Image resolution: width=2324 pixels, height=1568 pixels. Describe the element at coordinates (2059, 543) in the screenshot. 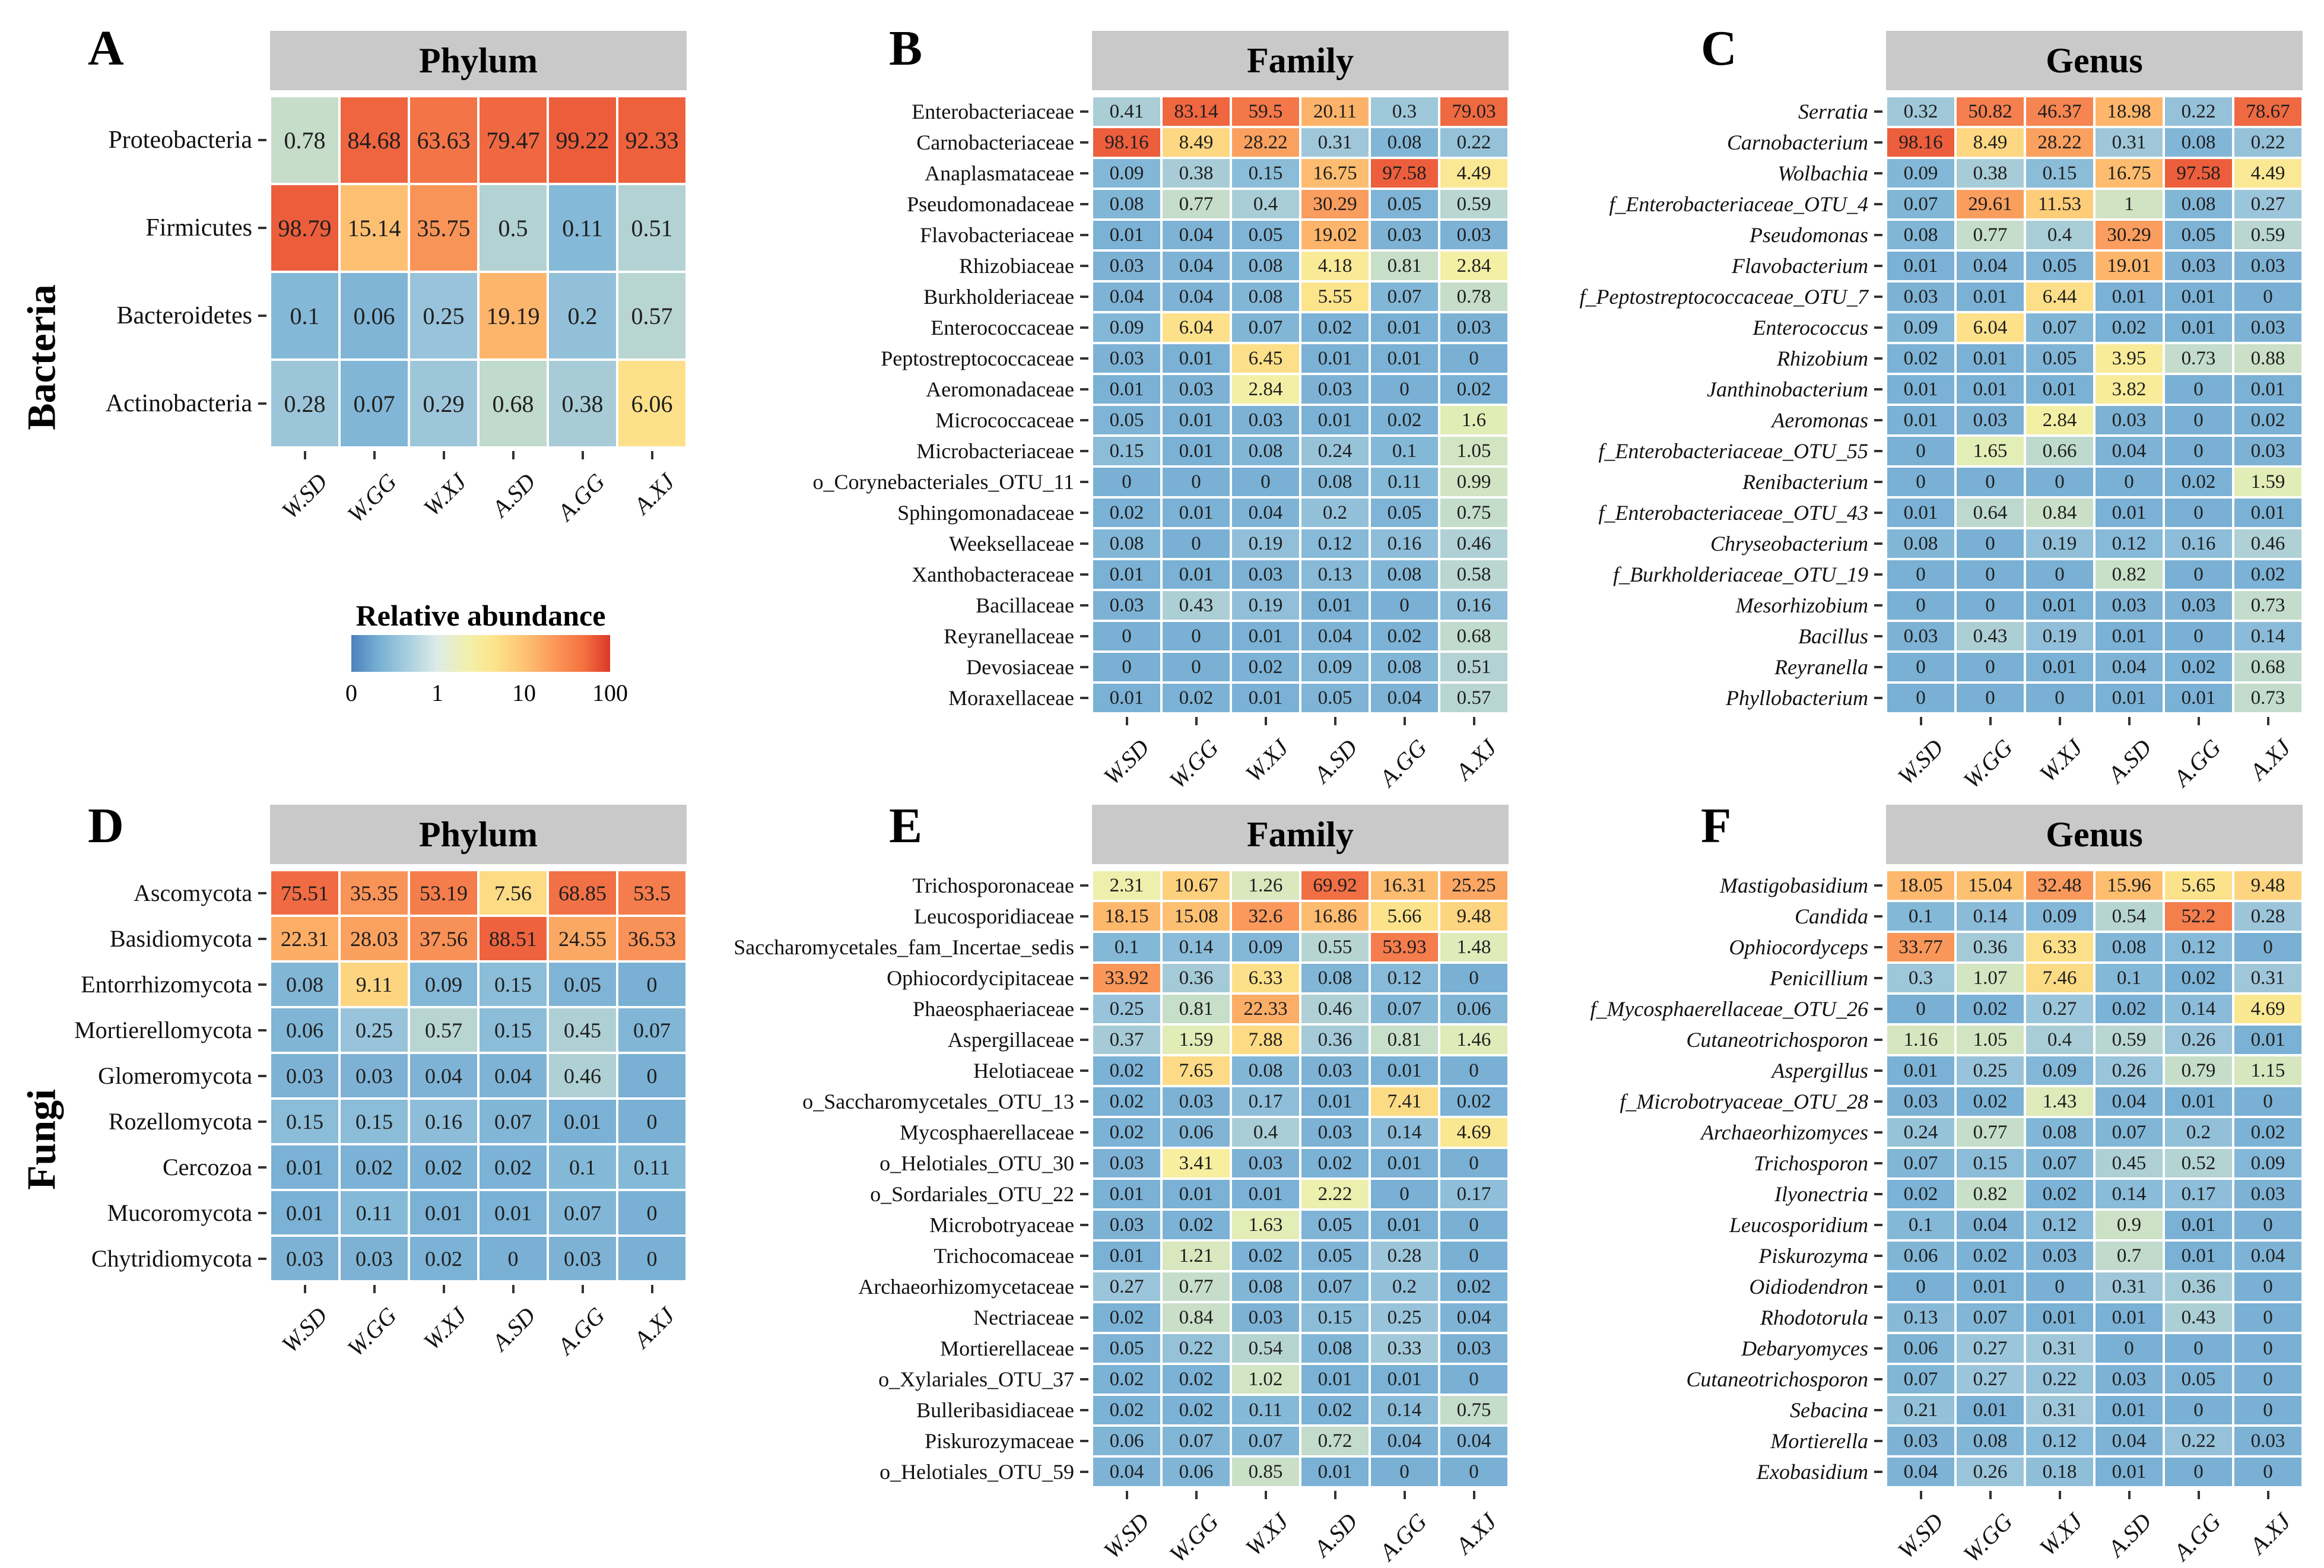

I see `heatmap-cell: 0.19` at that location.